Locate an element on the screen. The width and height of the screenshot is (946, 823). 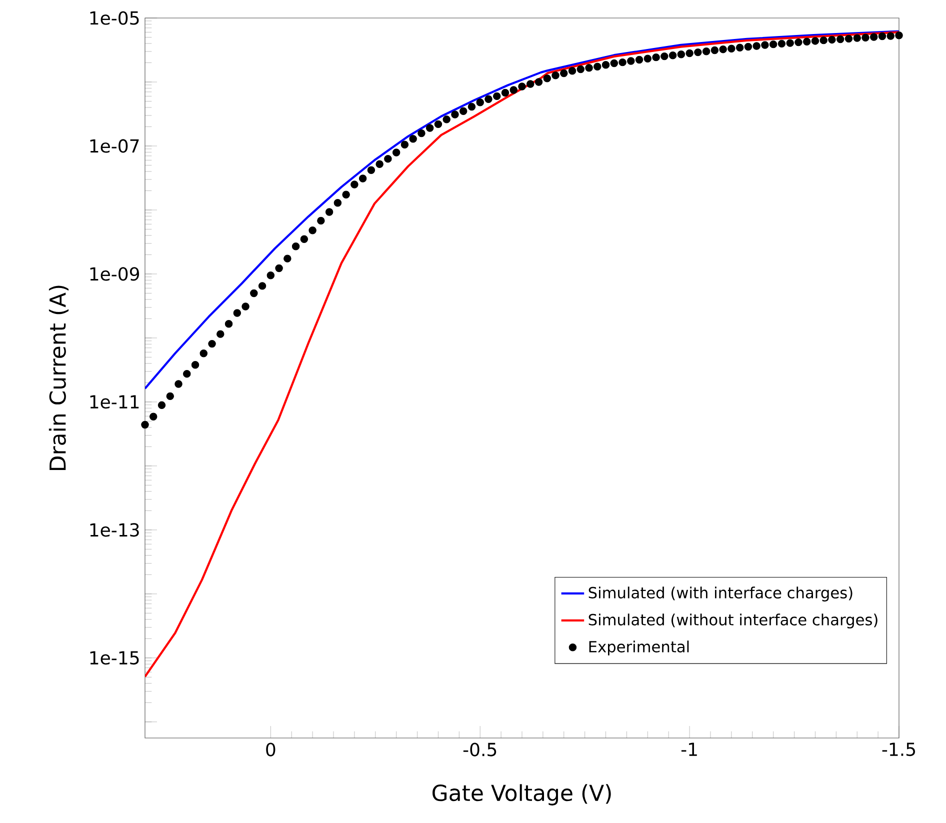
y-tick-label: 1e-15 is located at coordinates (114, 658).